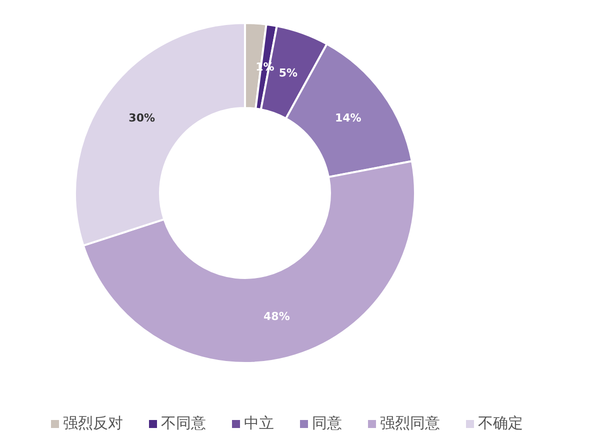 The height and width of the screenshot is (446, 600). What do you see at coordinates (259, 423) in the screenshot?
I see `legend-label: 中立` at bounding box center [259, 423].